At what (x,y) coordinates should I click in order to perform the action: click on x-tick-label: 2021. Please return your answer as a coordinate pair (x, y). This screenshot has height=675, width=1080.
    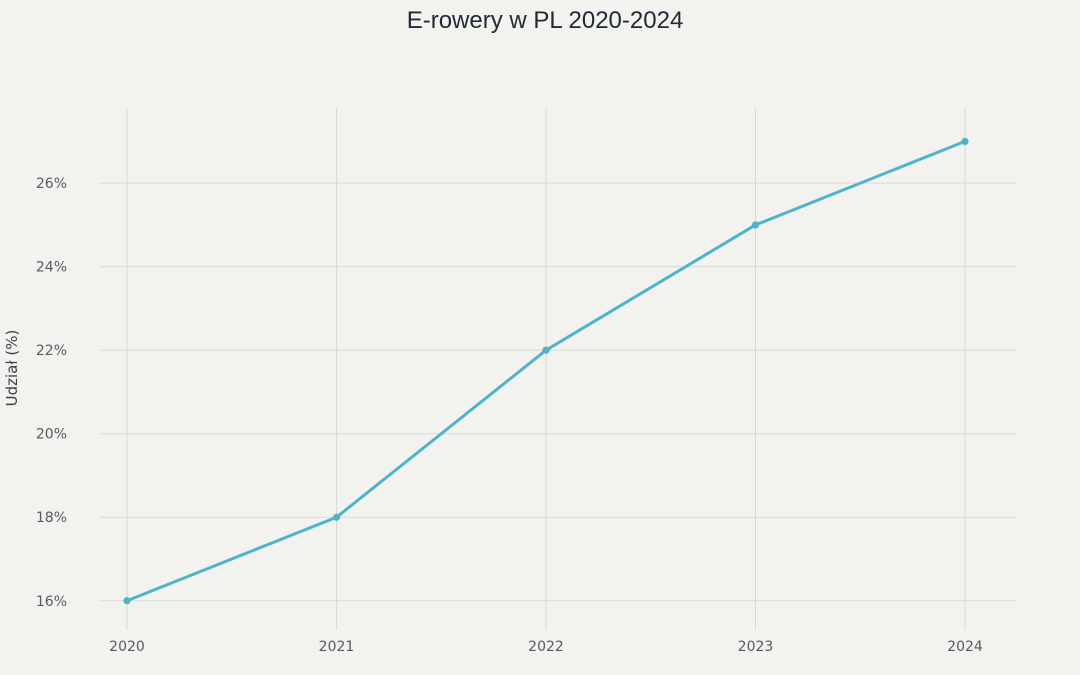
    Looking at the image, I should click on (337, 647).